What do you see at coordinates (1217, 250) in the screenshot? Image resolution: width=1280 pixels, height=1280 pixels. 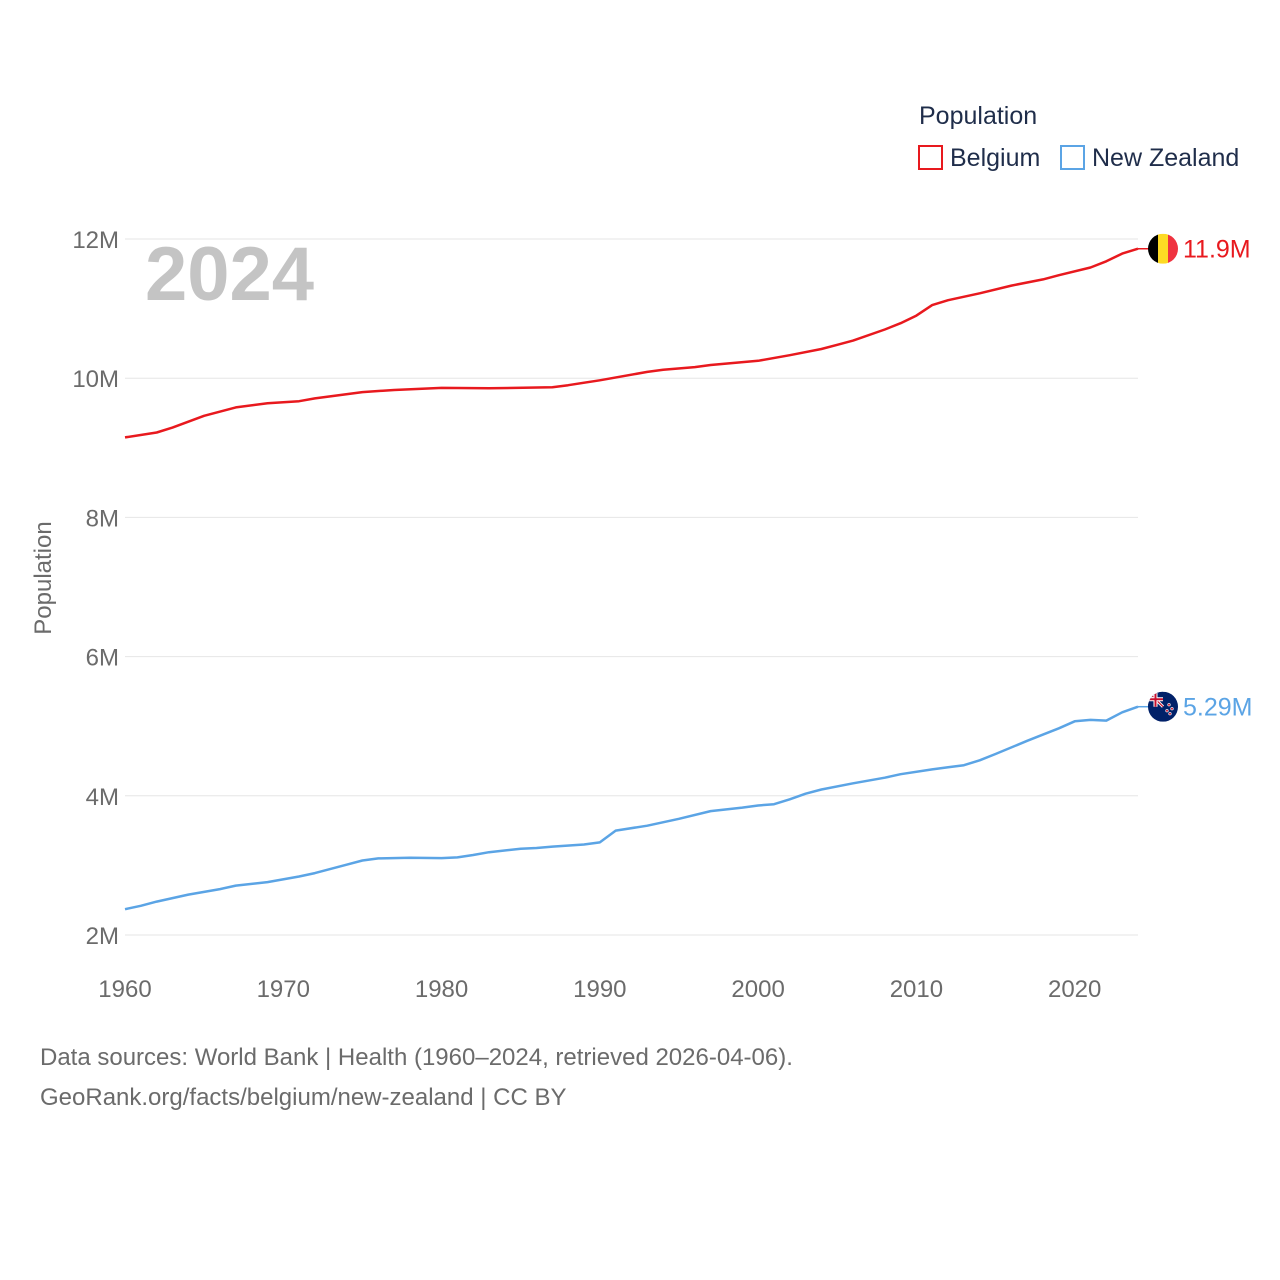 I see `end-value-label-belgium: 11.9M` at bounding box center [1217, 250].